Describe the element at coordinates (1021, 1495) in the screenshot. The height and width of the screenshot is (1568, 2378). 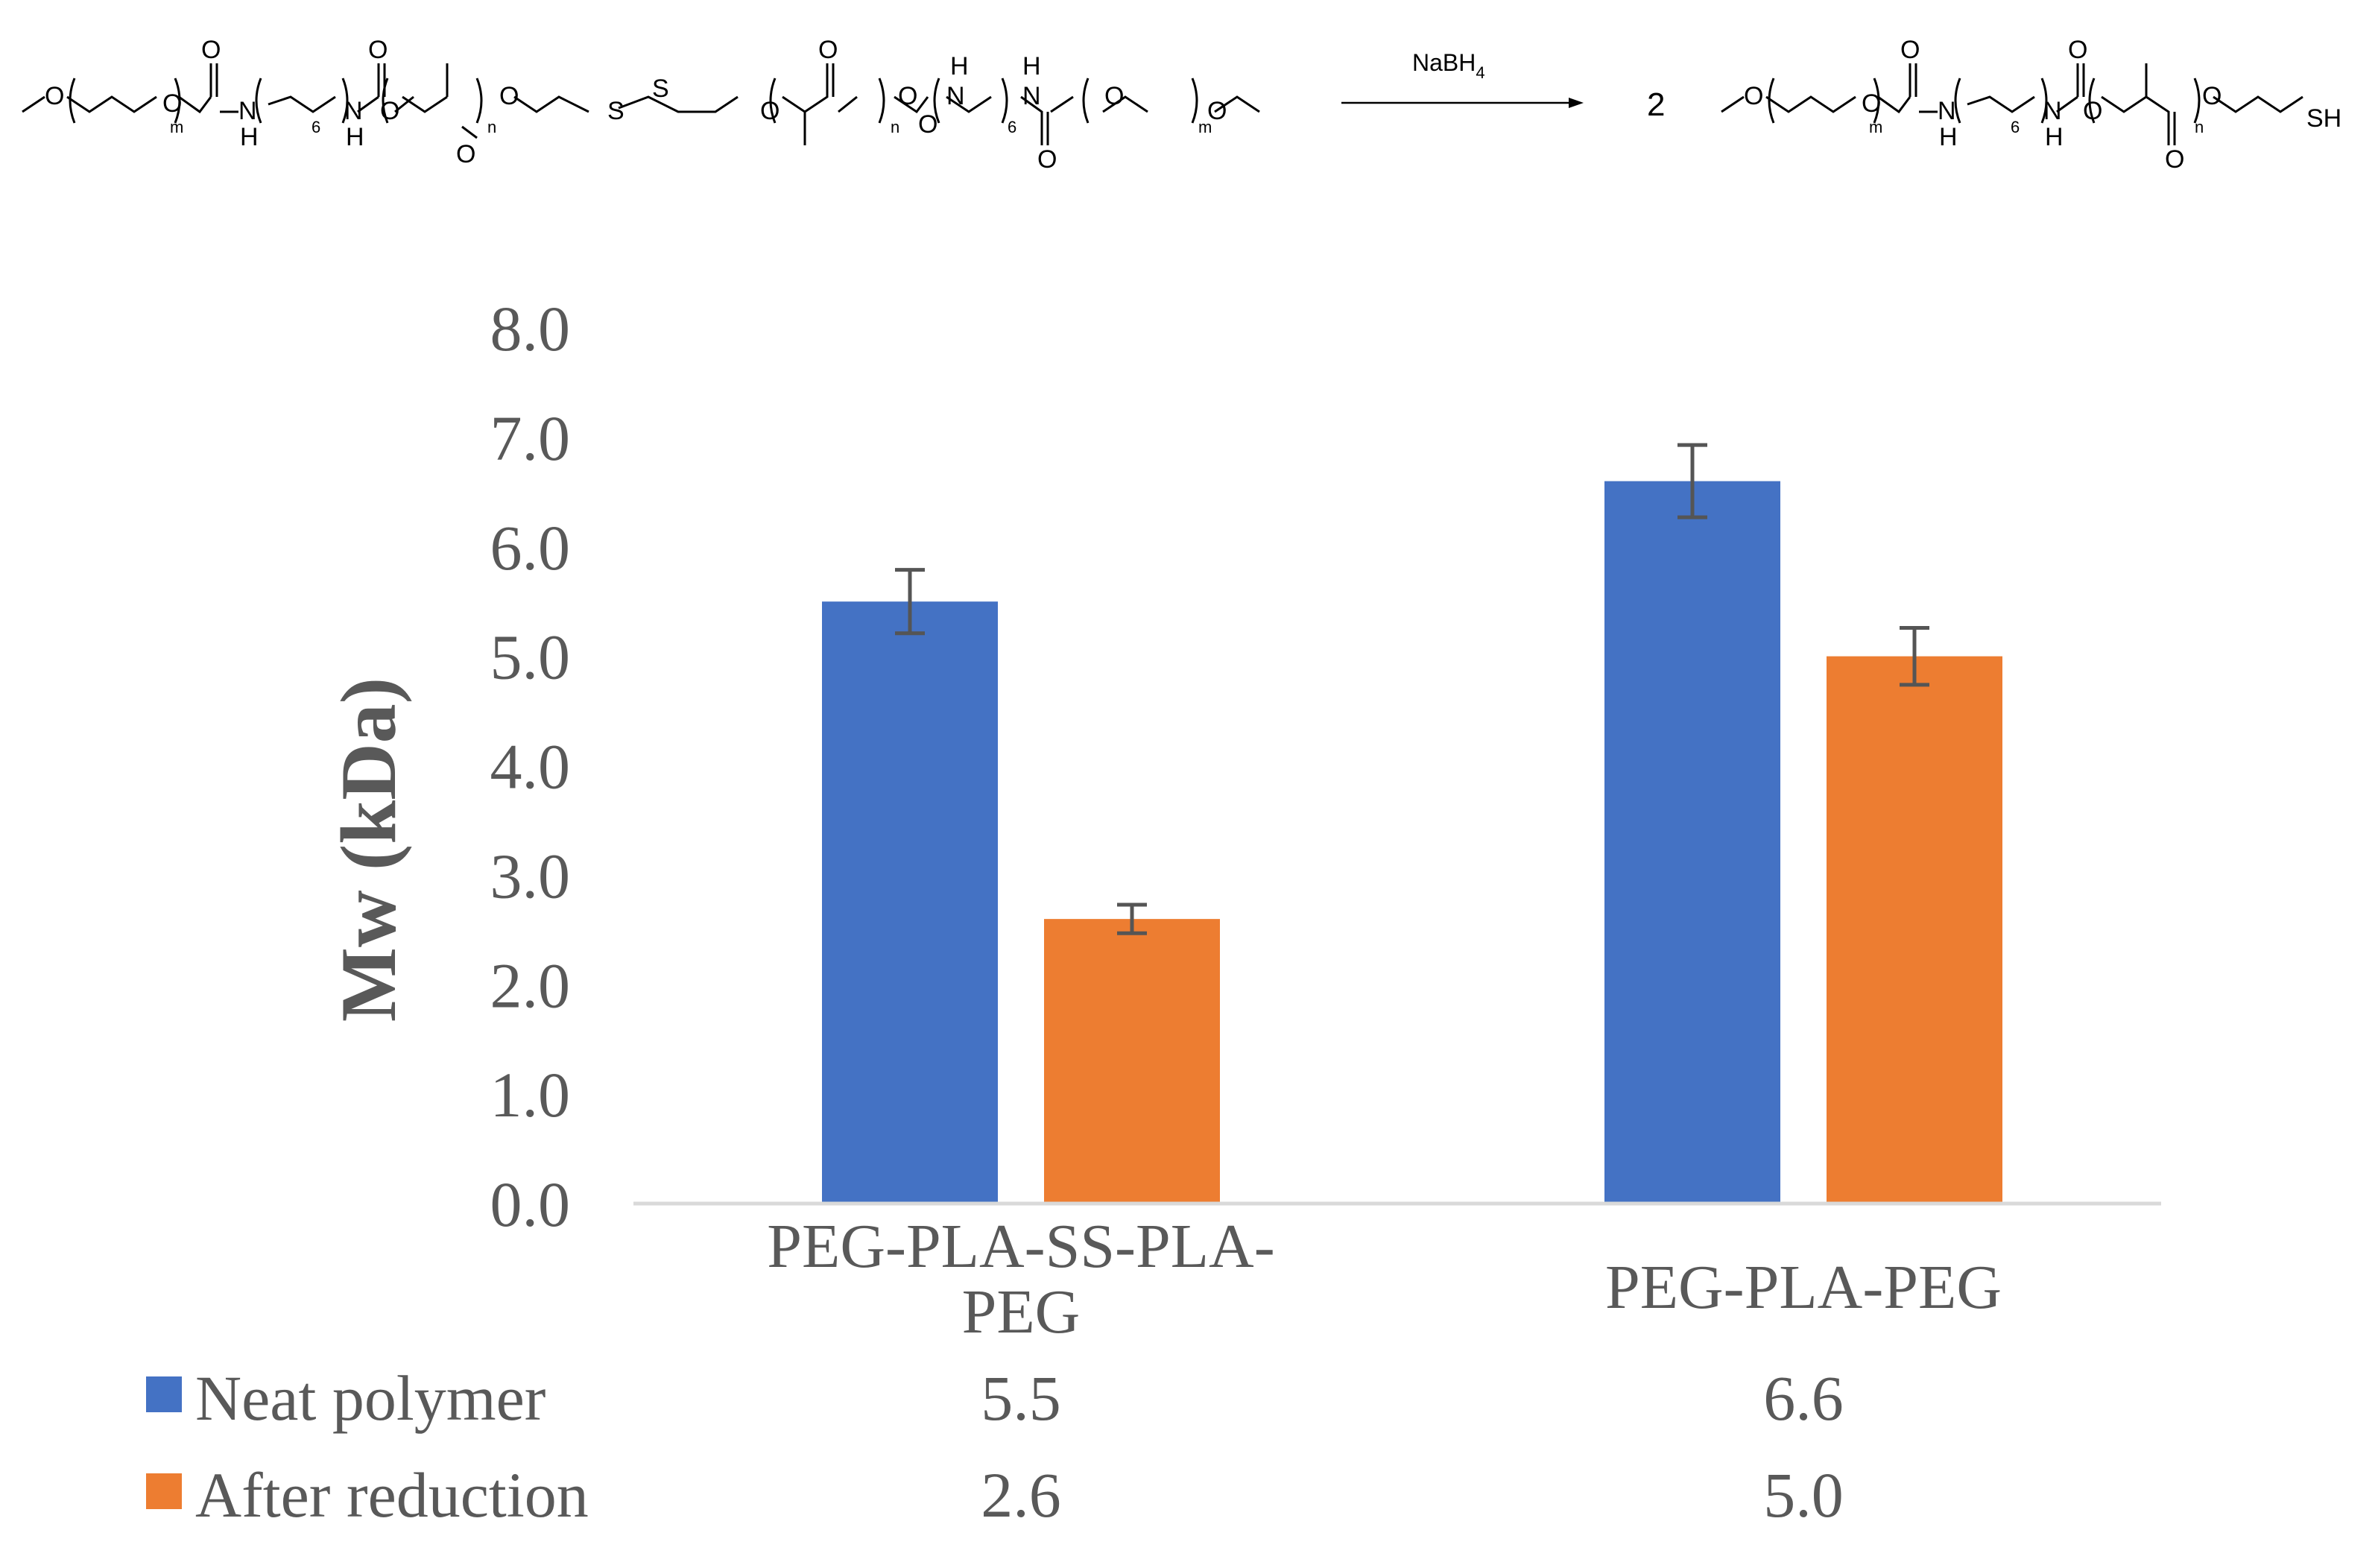
I see `data-table-value: 2.6` at that location.